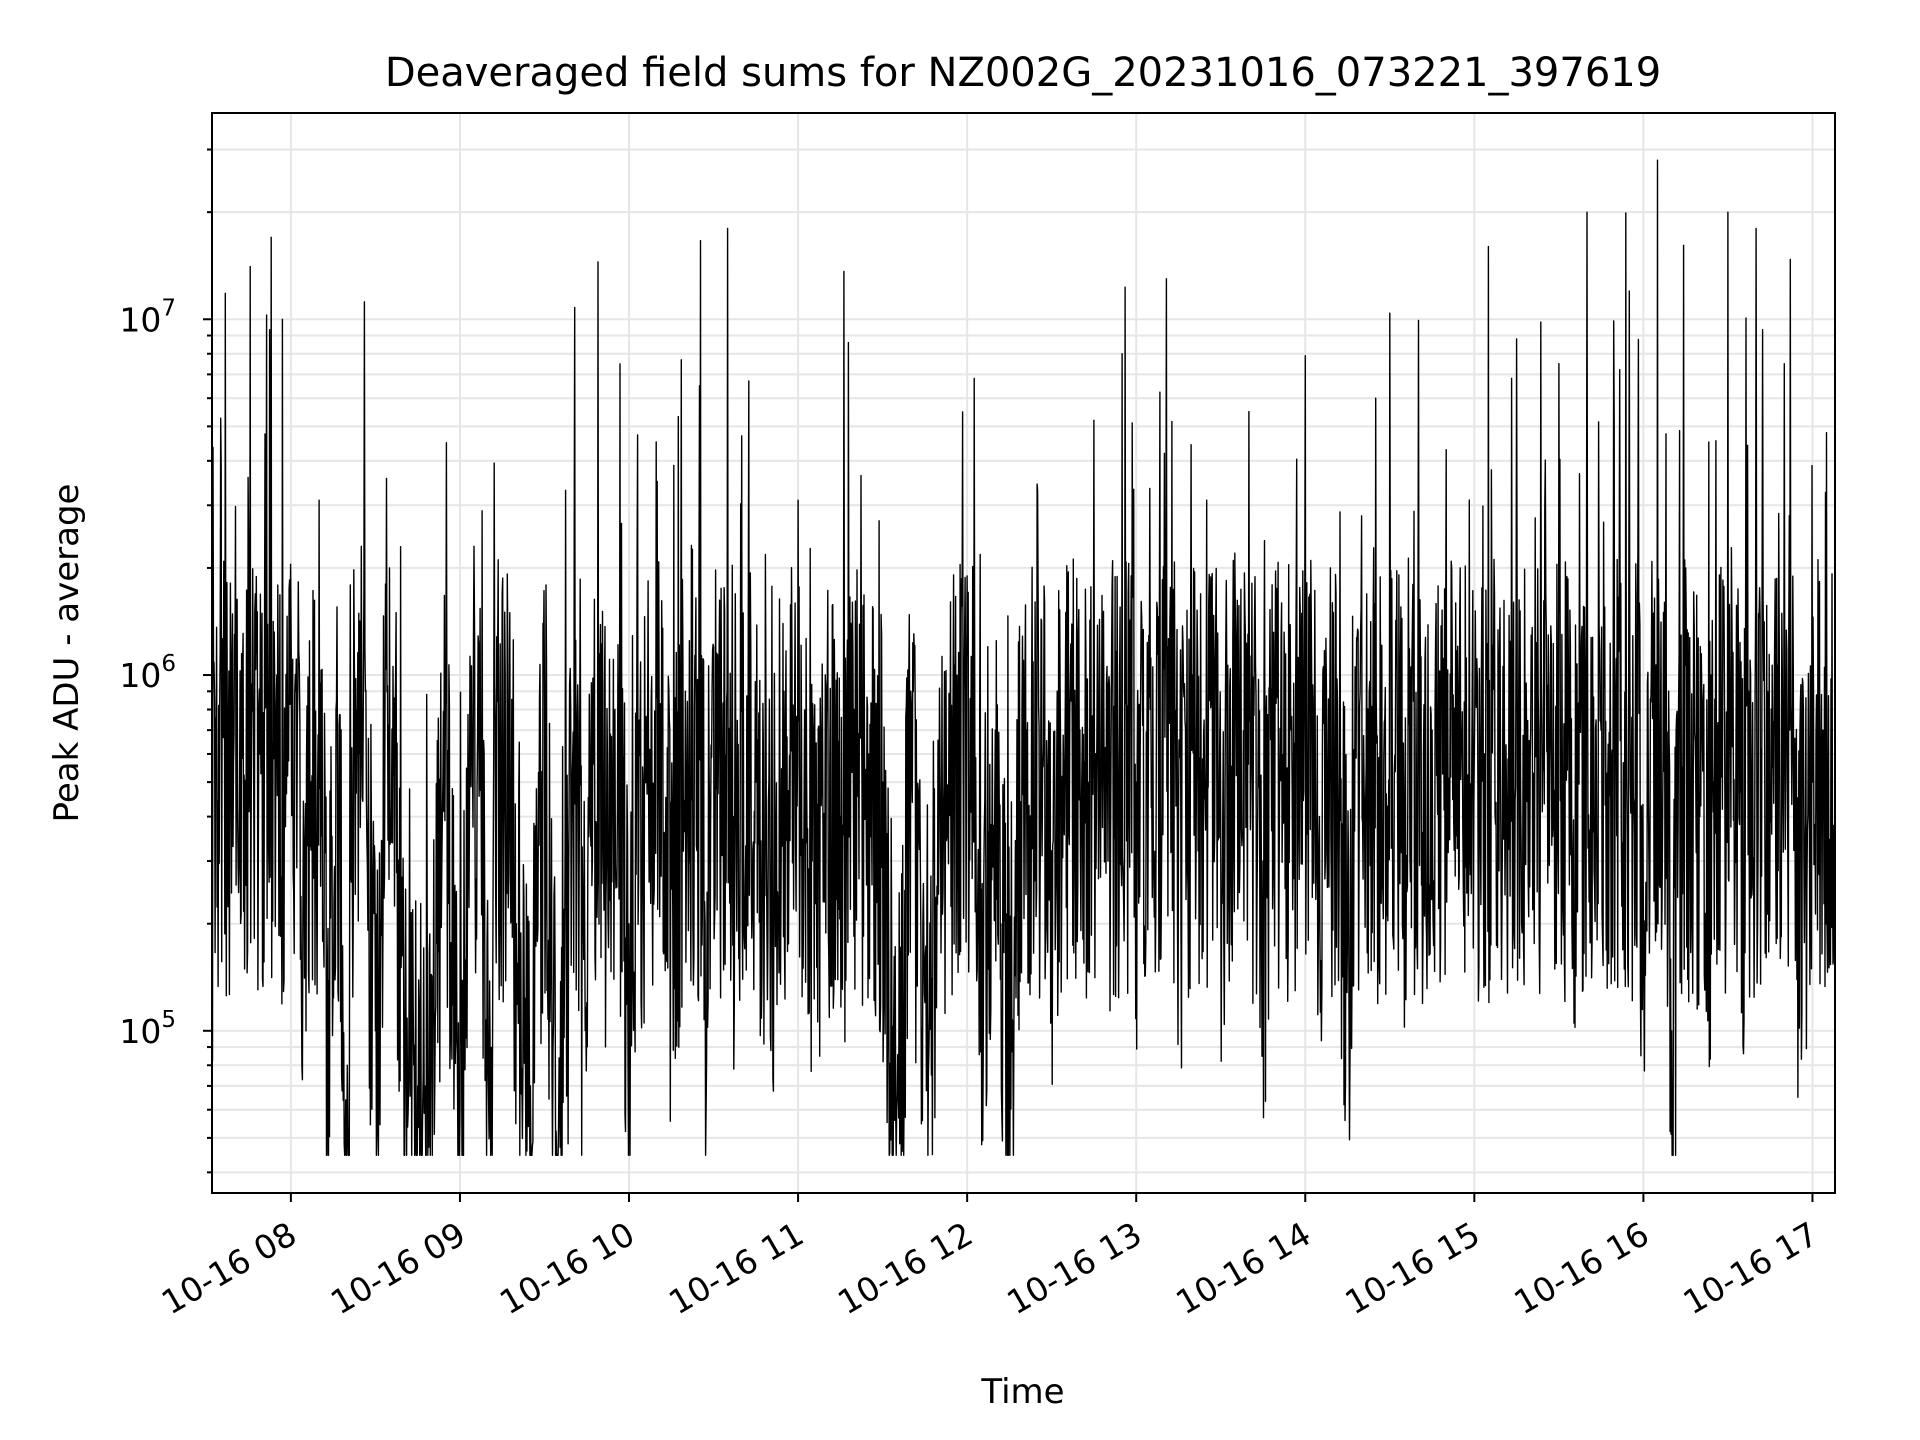 The image size is (1920, 1440). Describe the element at coordinates (229, 1268) in the screenshot. I see `x-tick-label: 10-16 08` at that location.